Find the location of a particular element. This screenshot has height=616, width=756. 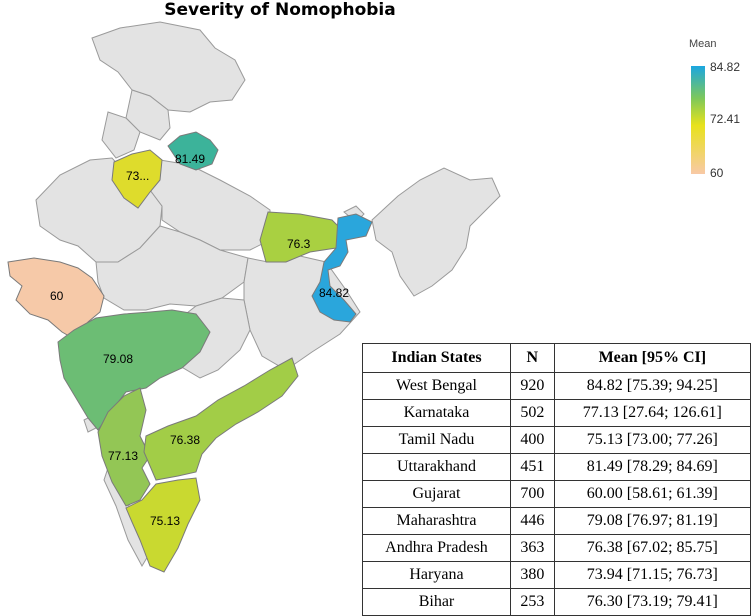

header-n: N is located at coordinates (532, 358).